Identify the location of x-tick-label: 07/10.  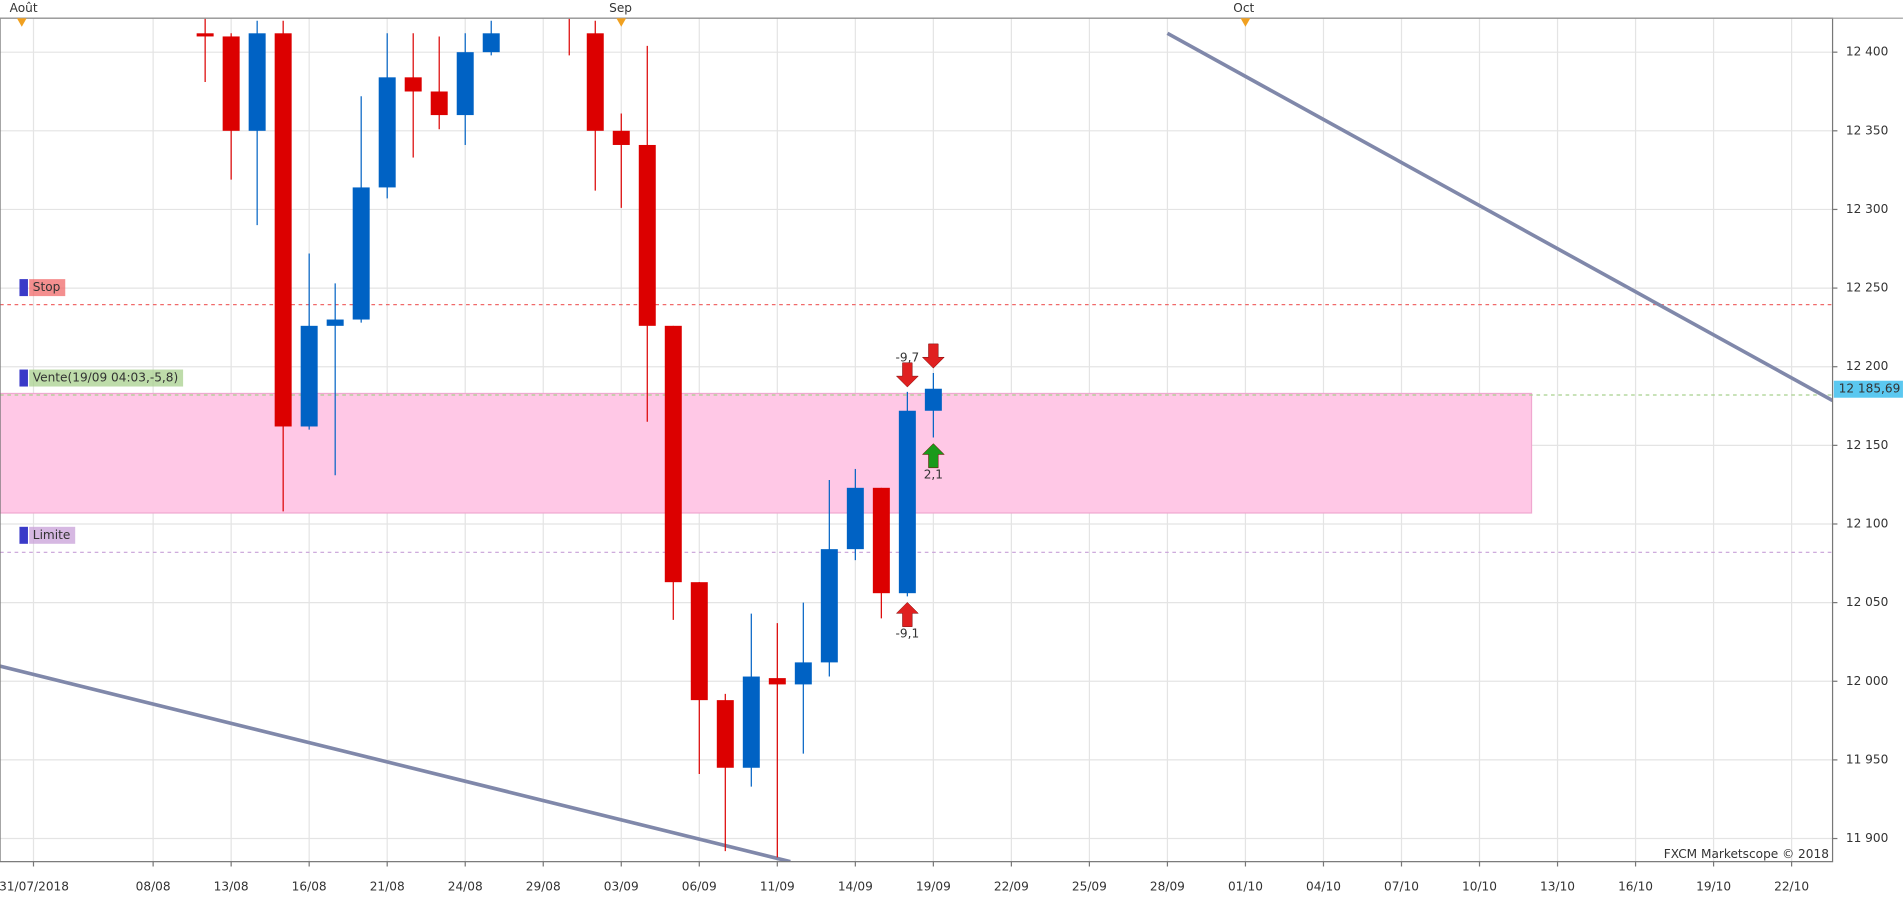
(1401, 887).